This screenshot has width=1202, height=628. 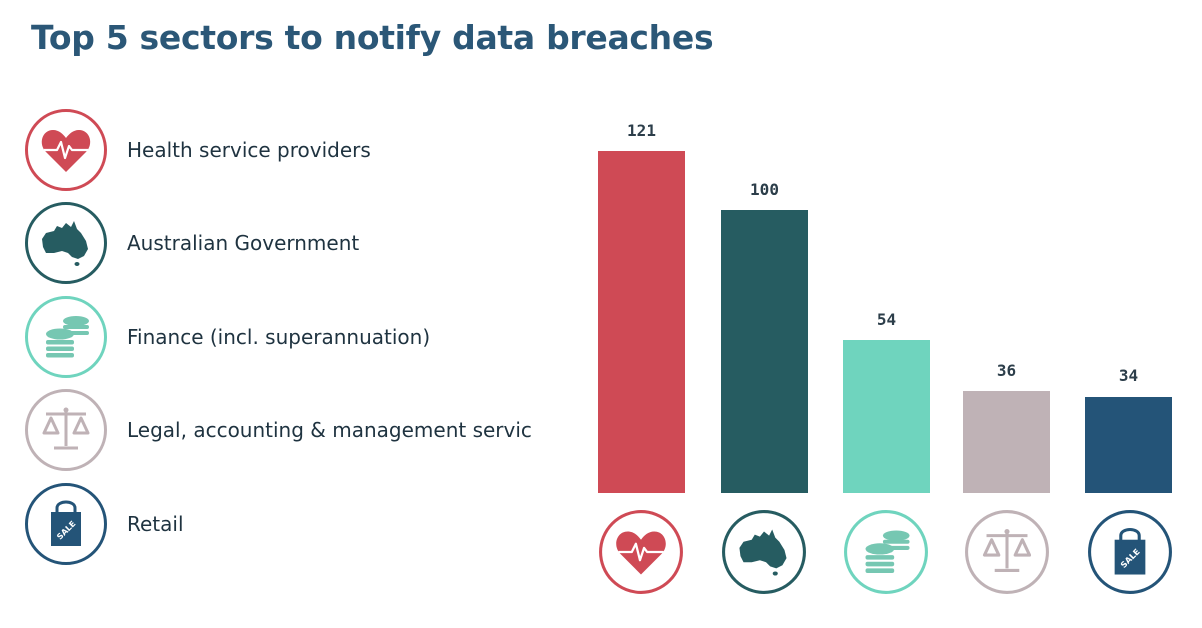 What do you see at coordinates (886, 416) in the screenshot?
I see `bar-finance` at bounding box center [886, 416].